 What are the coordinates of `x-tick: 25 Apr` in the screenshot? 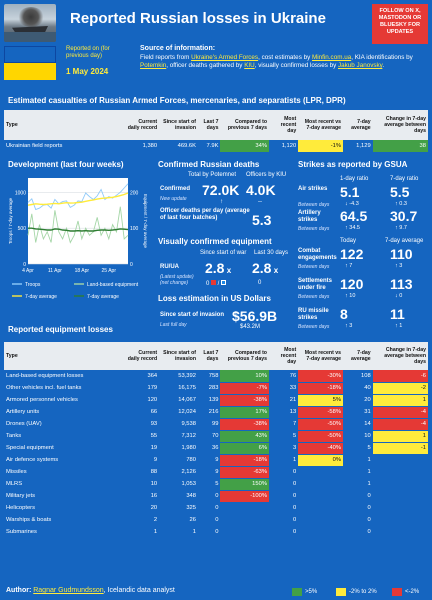 It's located at (109, 271).